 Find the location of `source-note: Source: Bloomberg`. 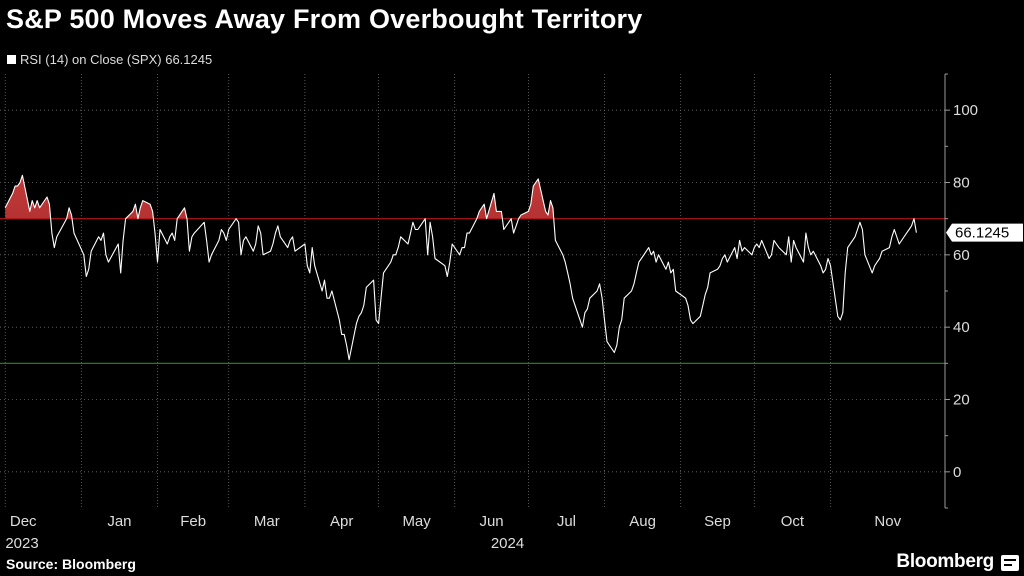

source-note: Source: Bloomberg is located at coordinates (71, 564).